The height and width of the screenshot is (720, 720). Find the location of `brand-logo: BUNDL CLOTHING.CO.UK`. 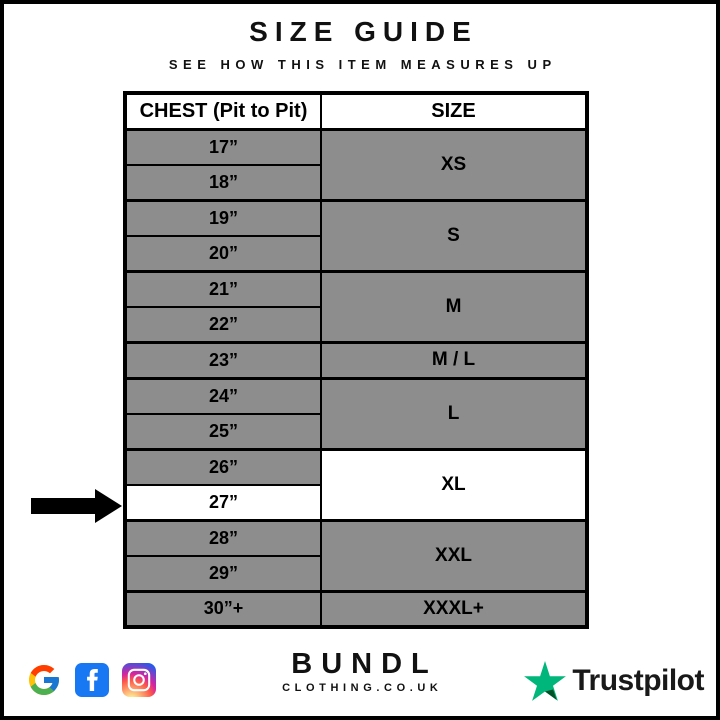

brand-logo: BUNDL CLOTHING.CO.UK is located at coordinates (360, 671).